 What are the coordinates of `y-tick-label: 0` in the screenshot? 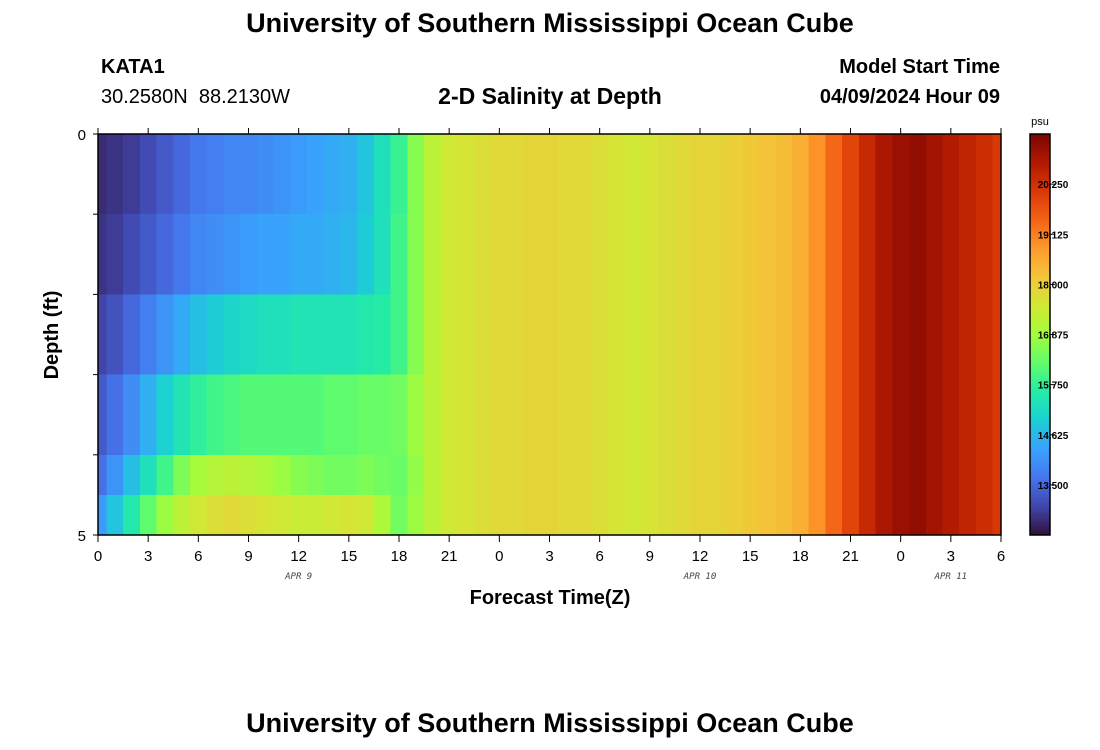 It's located at (82, 135).